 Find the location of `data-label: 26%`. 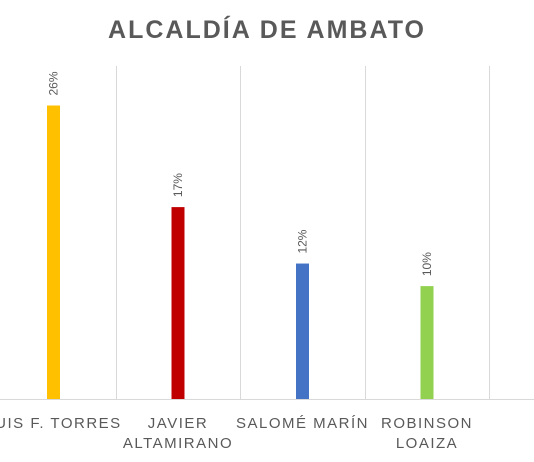

data-label: 26% is located at coordinates (54, 83).